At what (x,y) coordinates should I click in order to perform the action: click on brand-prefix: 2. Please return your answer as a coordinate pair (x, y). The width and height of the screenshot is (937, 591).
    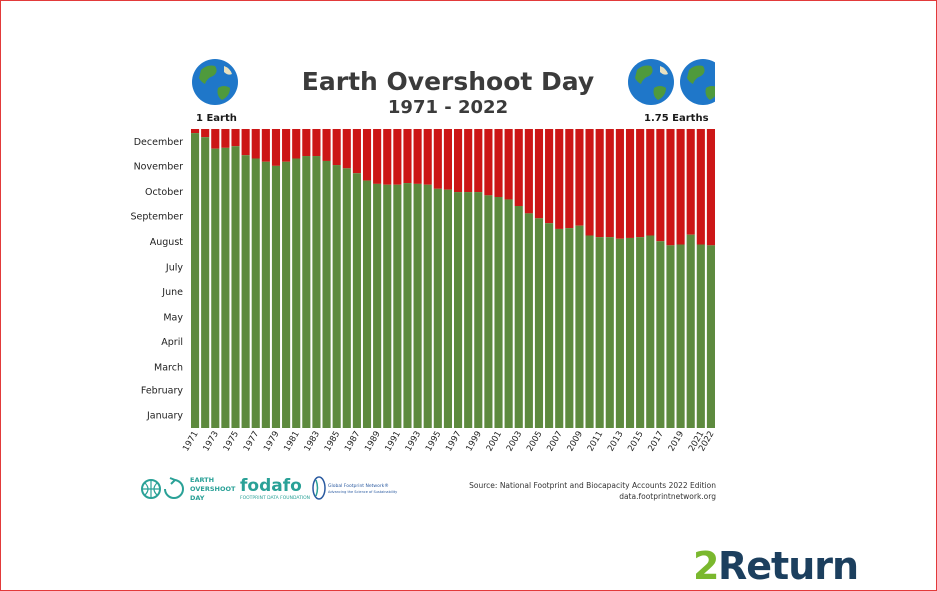
    Looking at the image, I should click on (705, 566).